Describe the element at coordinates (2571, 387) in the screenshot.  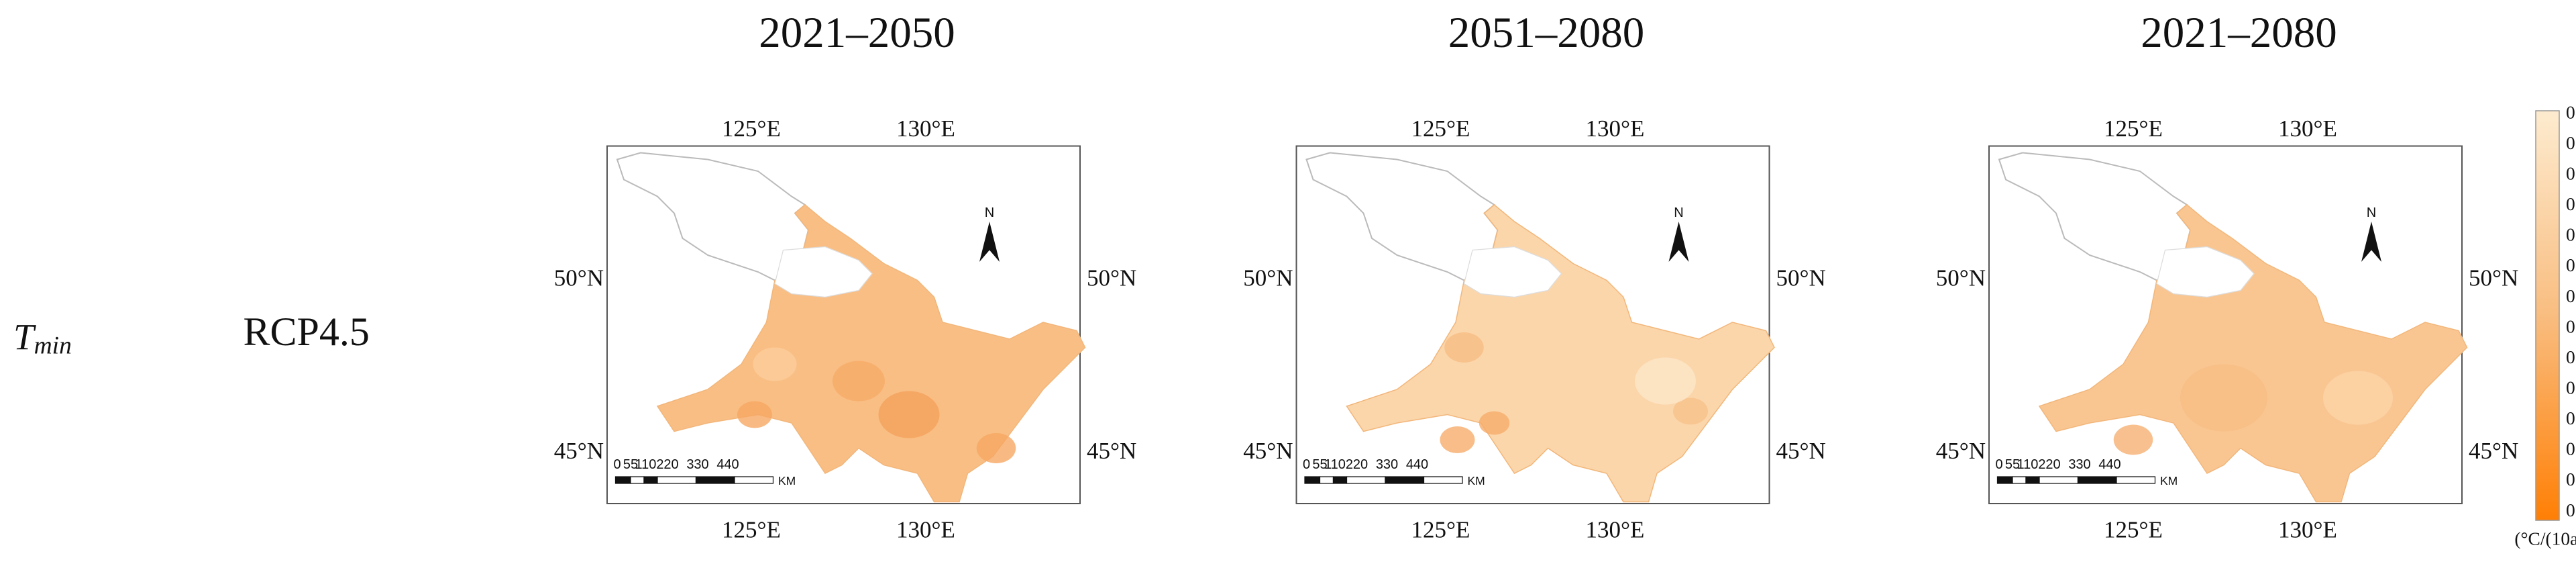
I see `colorbar-tick: 0.55` at that location.